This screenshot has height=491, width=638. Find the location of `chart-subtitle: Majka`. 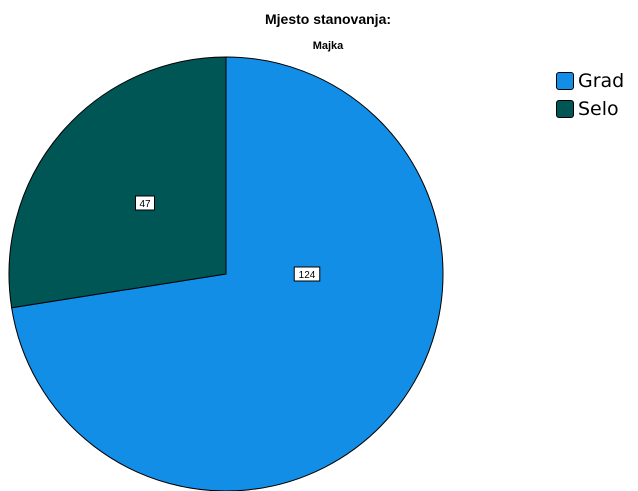

chart-subtitle: Majka is located at coordinates (328, 46).